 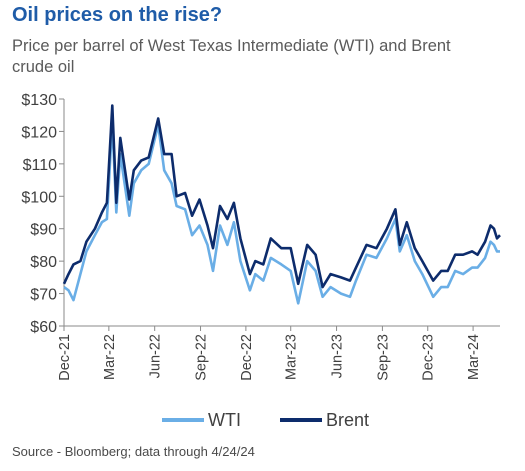 I want to click on legend-label-brent: Brent, so click(x=347, y=420).